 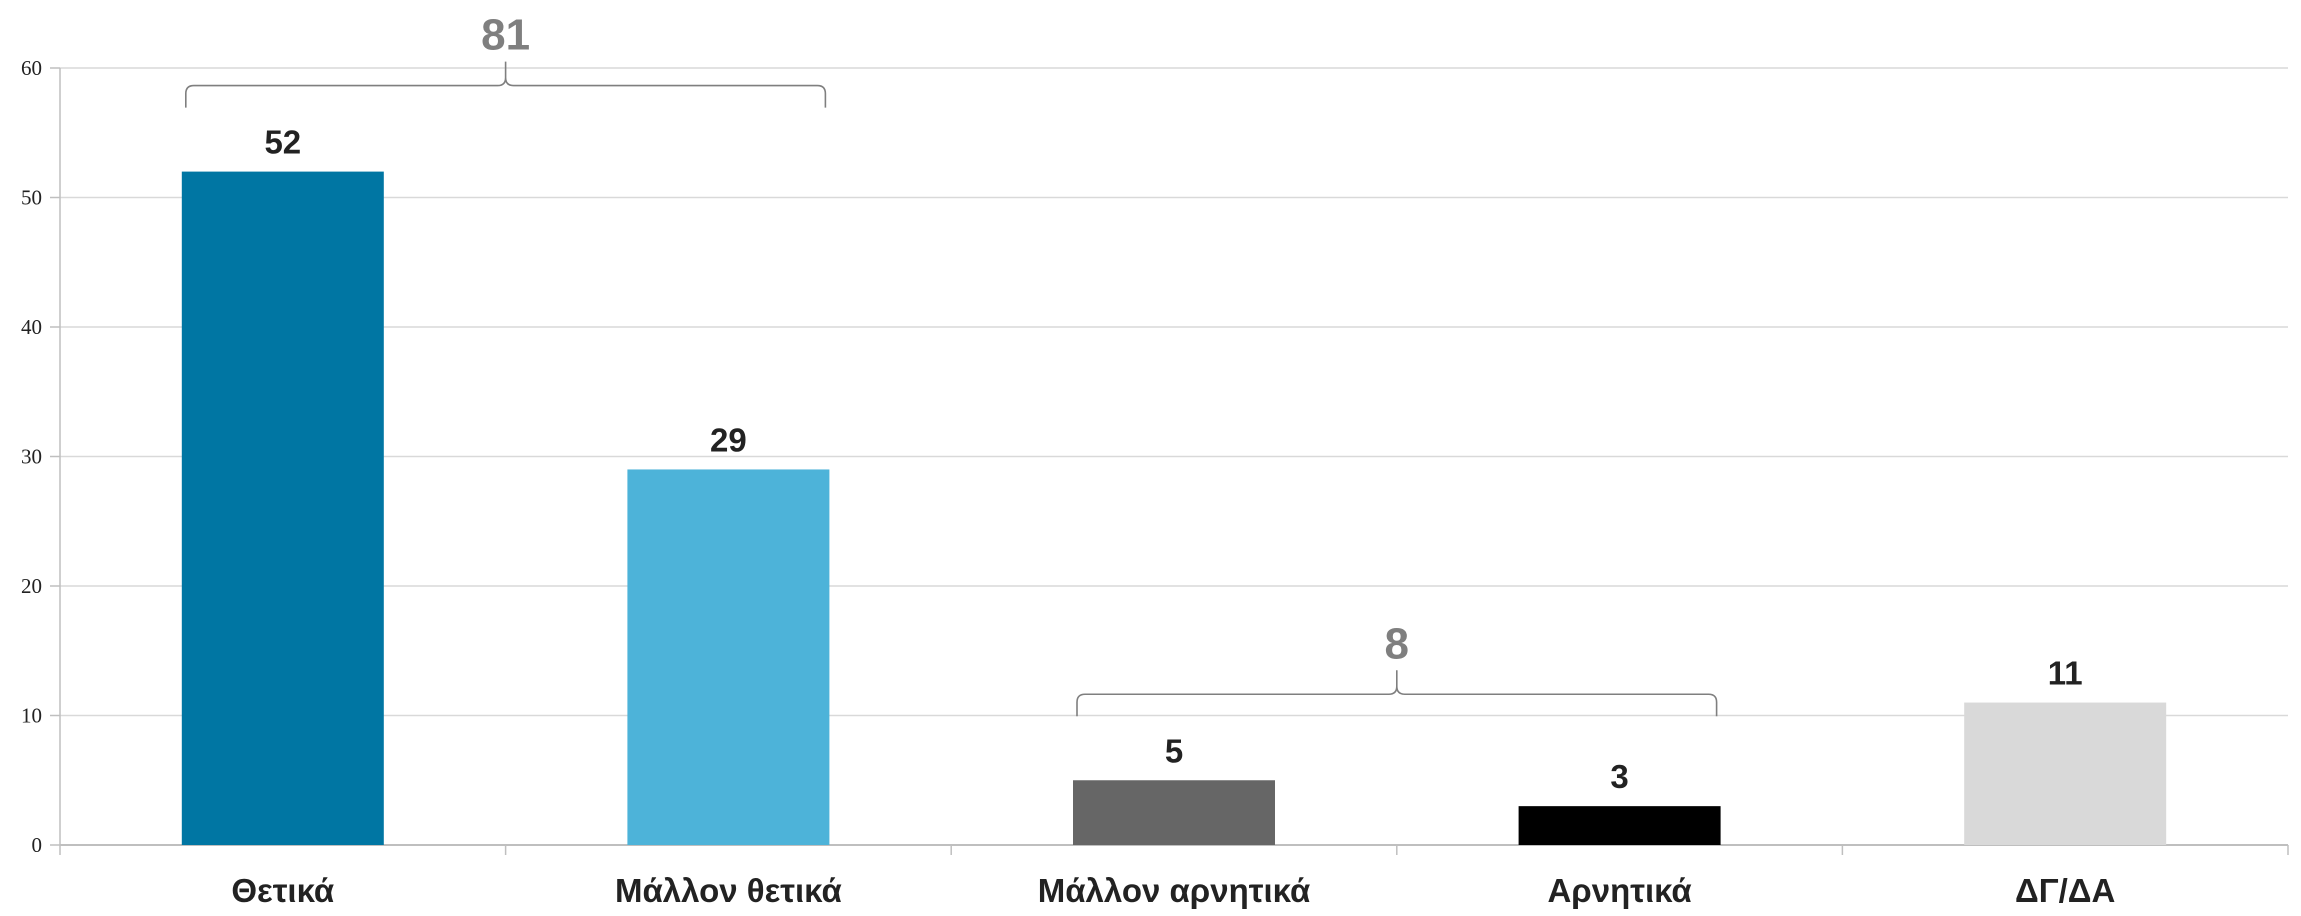 What do you see at coordinates (31, 198) in the screenshot?
I see `y-tick-label: 50` at bounding box center [31, 198].